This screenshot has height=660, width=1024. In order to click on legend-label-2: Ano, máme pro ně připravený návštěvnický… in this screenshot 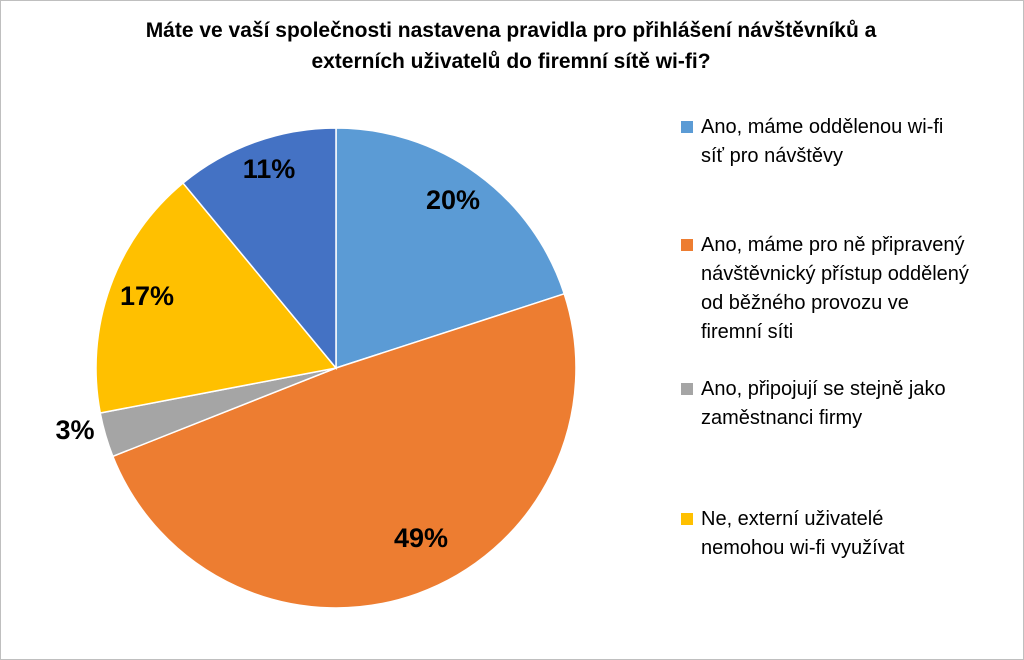, I will do `click(851, 289)`.